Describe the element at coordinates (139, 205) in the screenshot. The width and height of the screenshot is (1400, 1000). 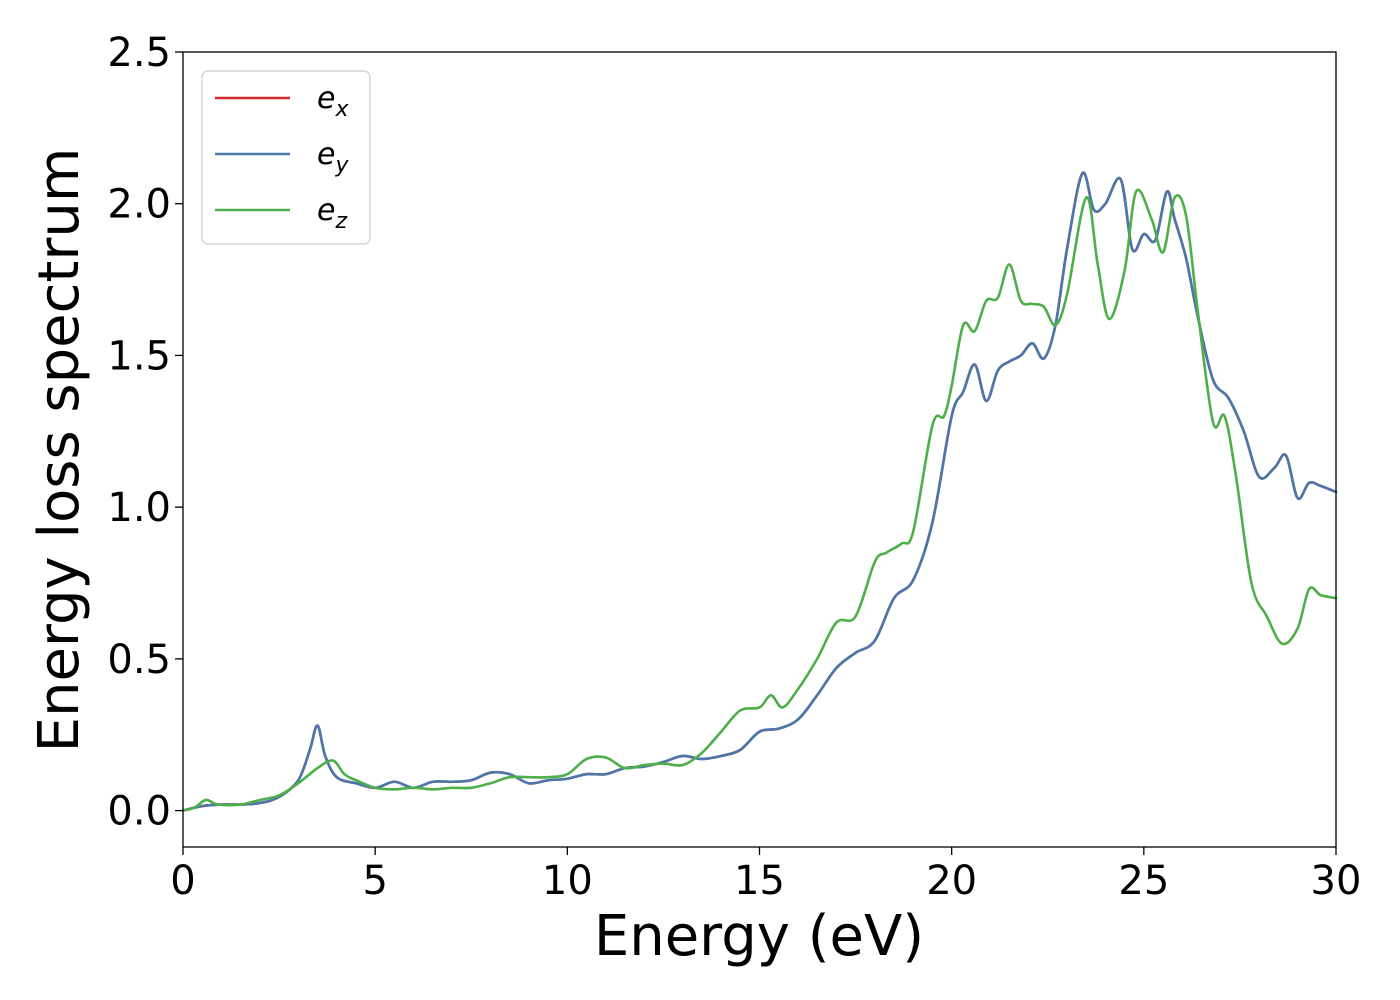
I see `y-tick-label: 2.0` at that location.